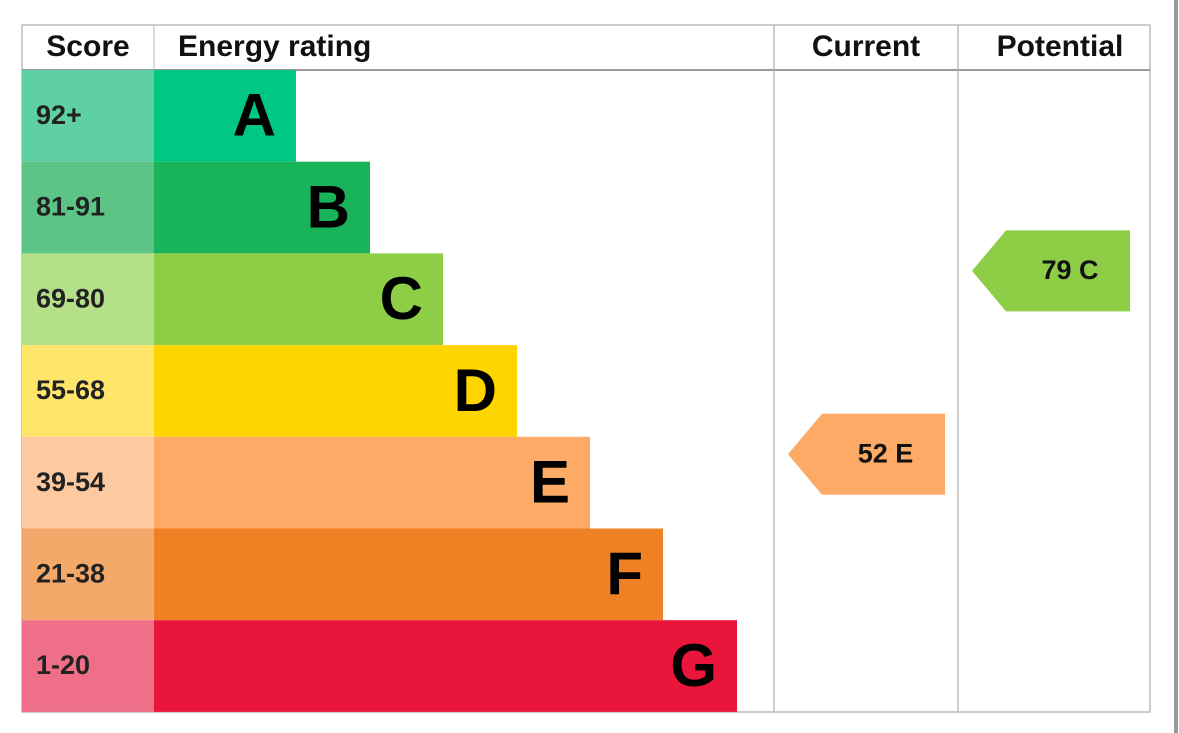 The image size is (1179, 733). What do you see at coordinates (401, 298) in the screenshot?
I see `rating-letter: C` at bounding box center [401, 298].